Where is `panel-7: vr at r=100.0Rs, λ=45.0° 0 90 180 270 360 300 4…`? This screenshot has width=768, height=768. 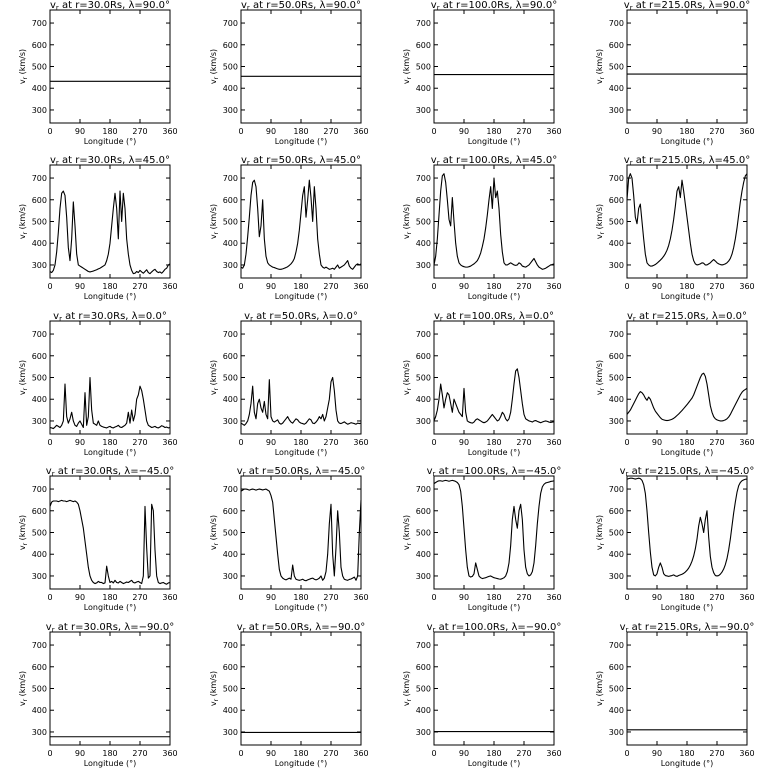
panel-7: vr at r=100.0Rs, λ=45.0° 0 90 180 270 360 300 4… is located at coordinates (482, 228).